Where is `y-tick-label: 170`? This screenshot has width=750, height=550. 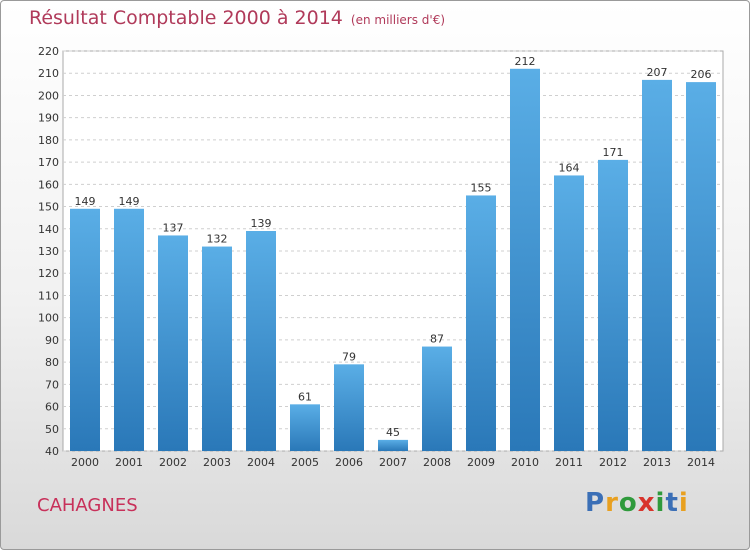
y-tick-label: 170 is located at coordinates (48, 162).